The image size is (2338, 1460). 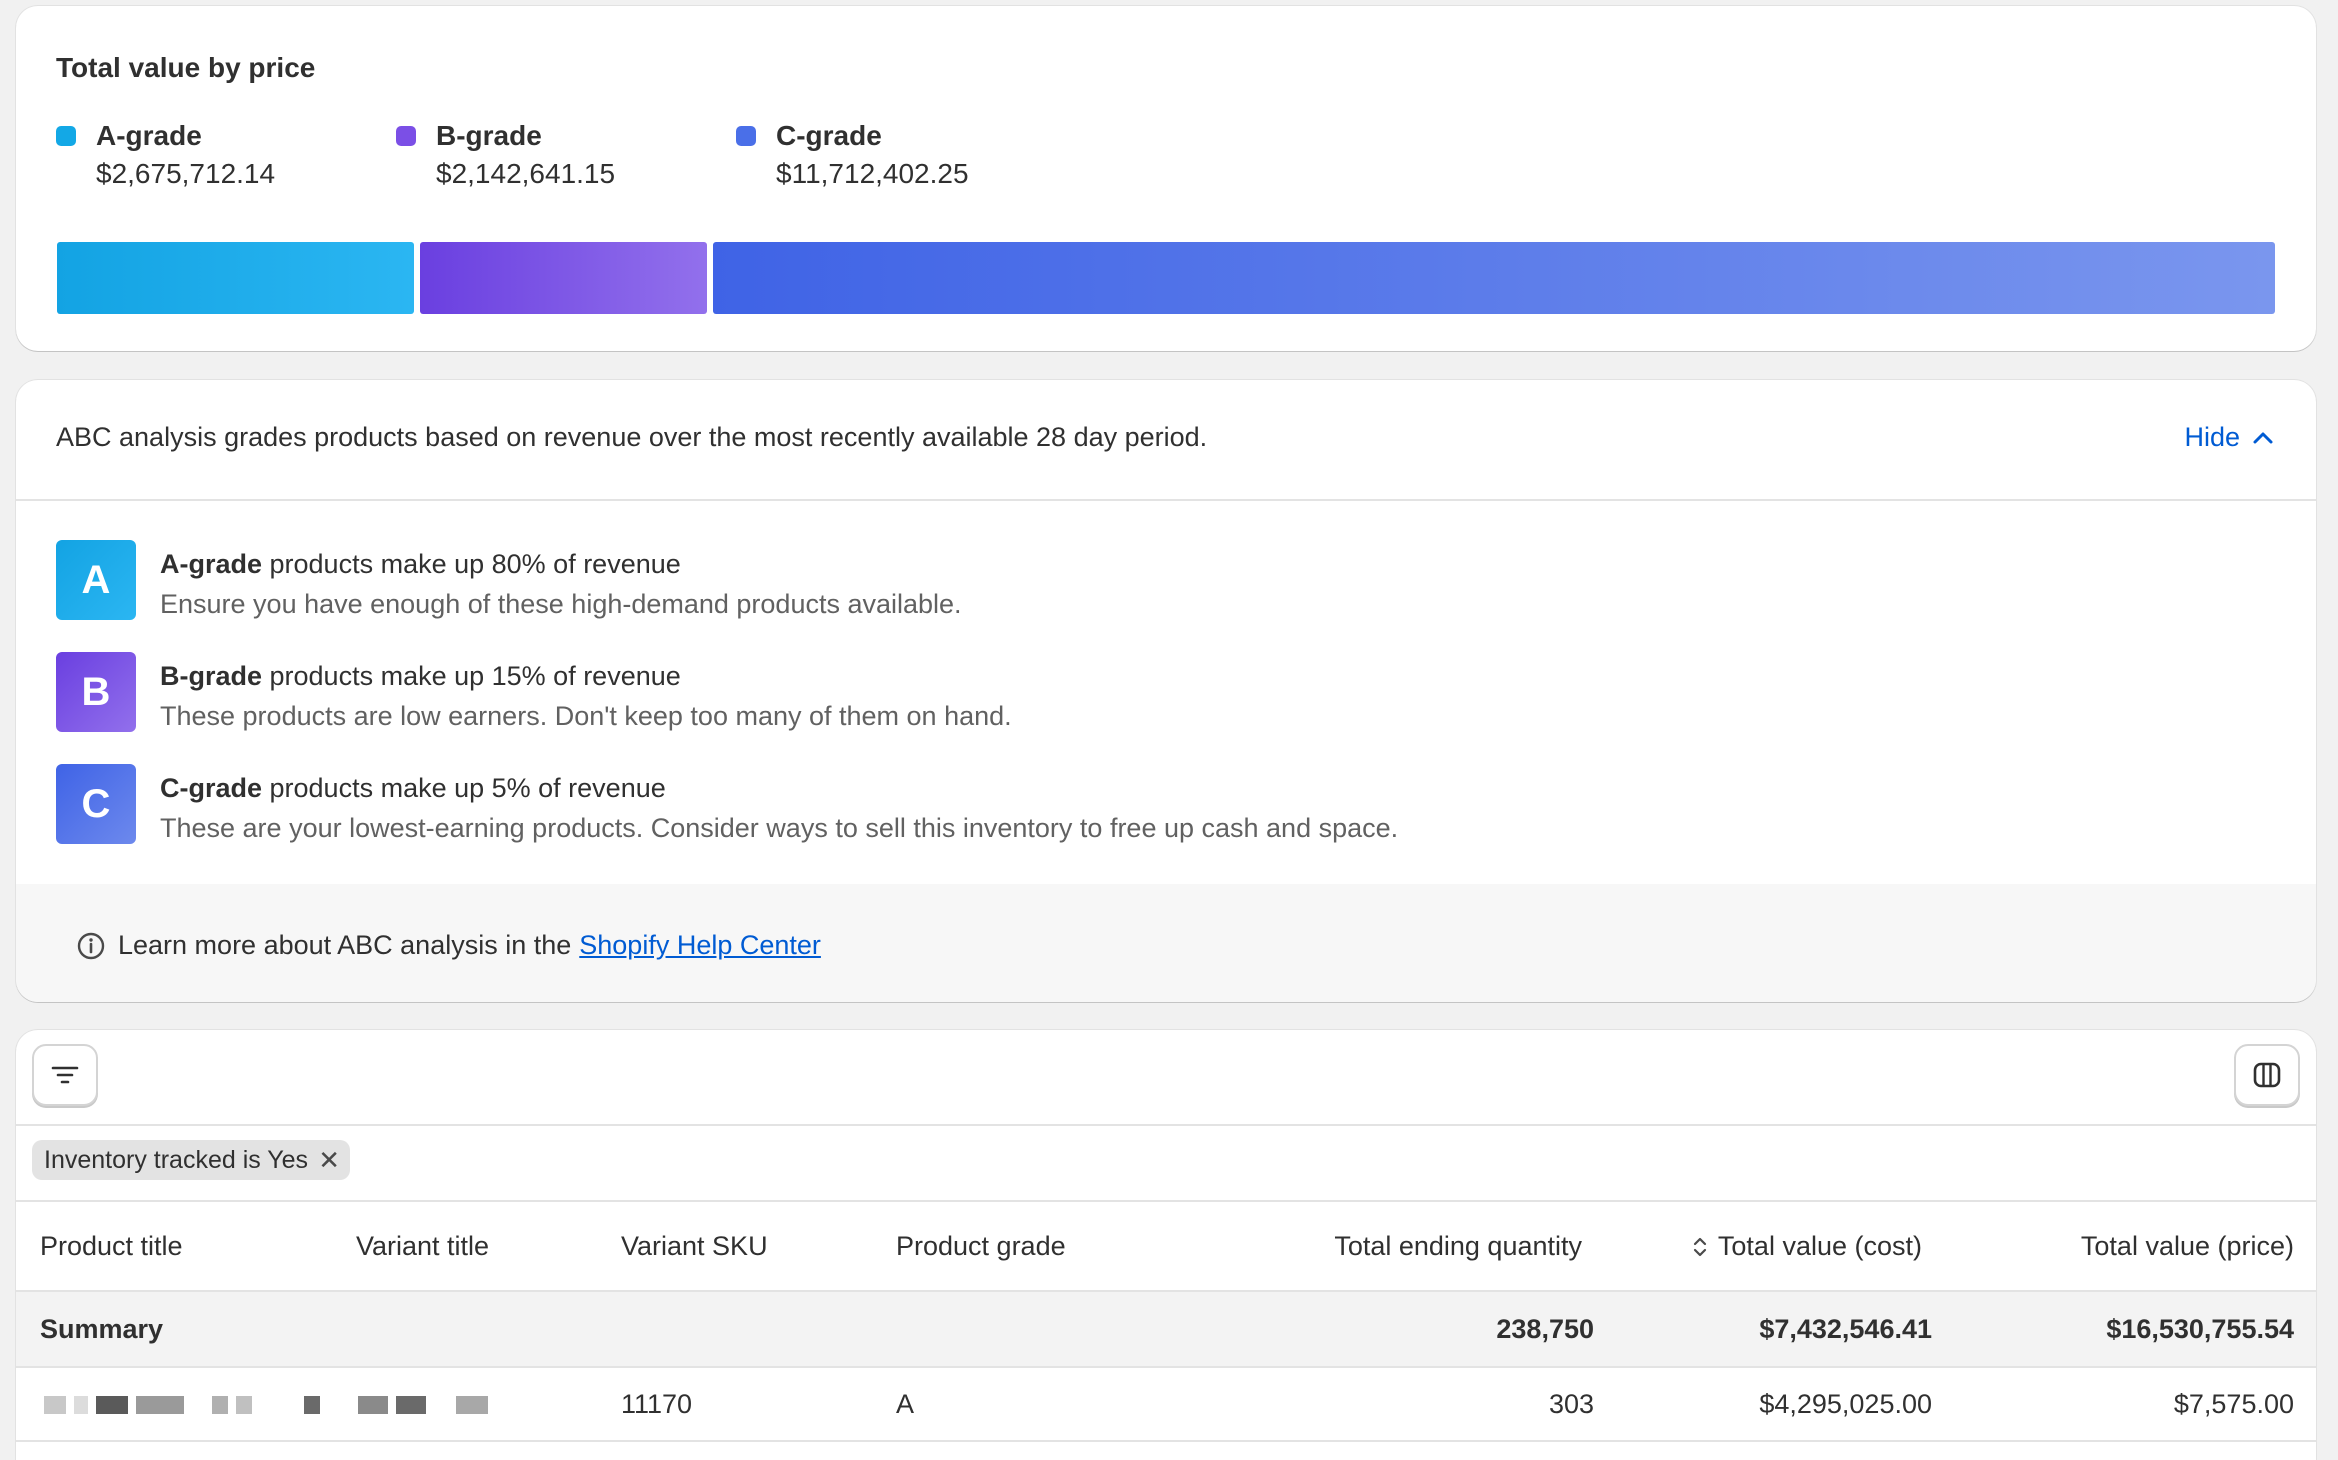 What do you see at coordinates (829, 135) in the screenshot?
I see `legend-name: C-grade` at bounding box center [829, 135].